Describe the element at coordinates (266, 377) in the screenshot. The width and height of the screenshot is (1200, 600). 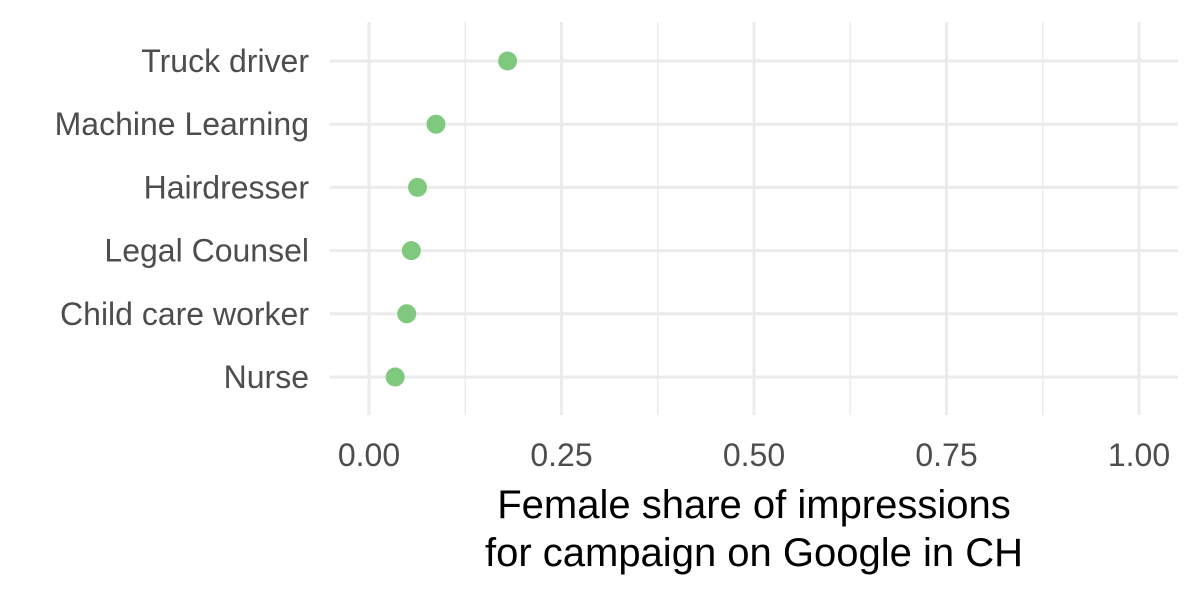
I see `y-tick-label: Nurse` at that location.